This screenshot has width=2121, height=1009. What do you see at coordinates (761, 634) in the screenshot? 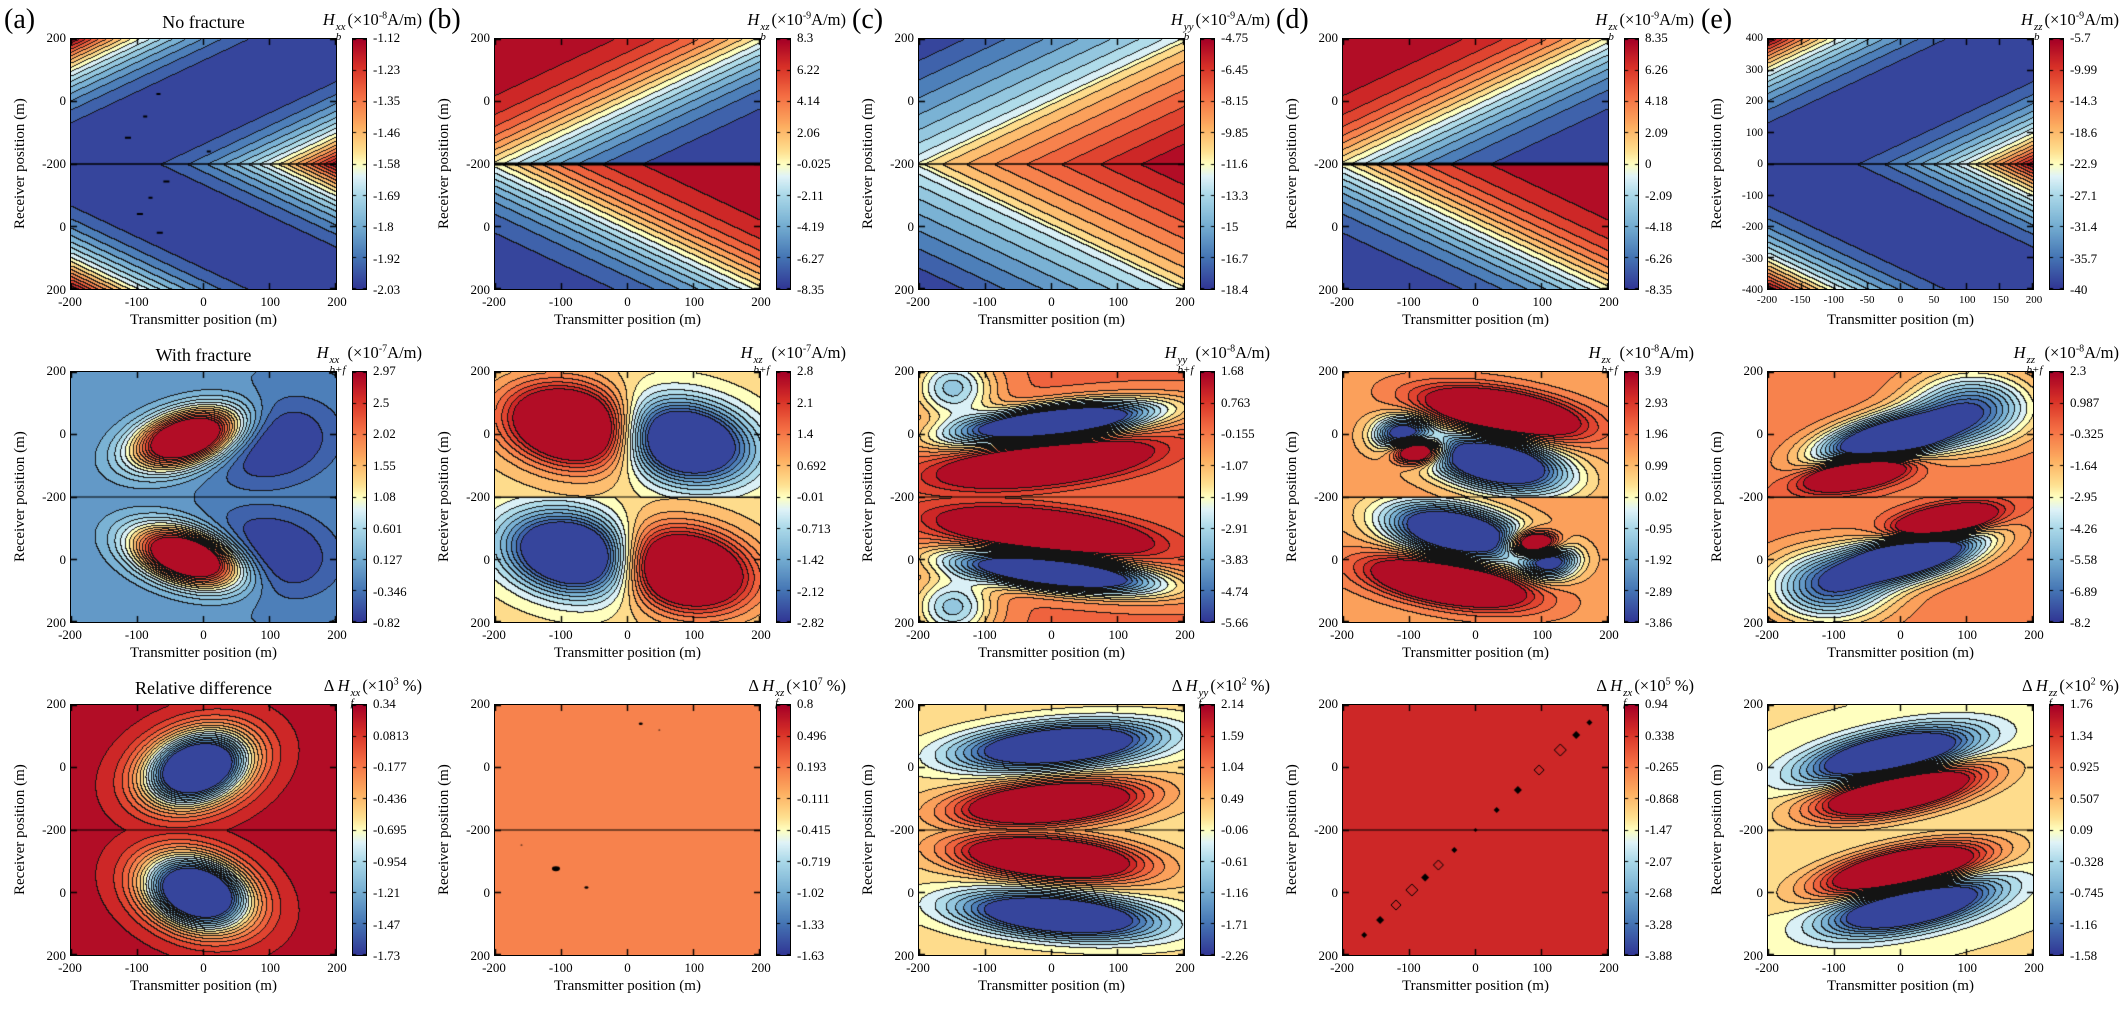
I see `x-tick: 200` at bounding box center [761, 634].